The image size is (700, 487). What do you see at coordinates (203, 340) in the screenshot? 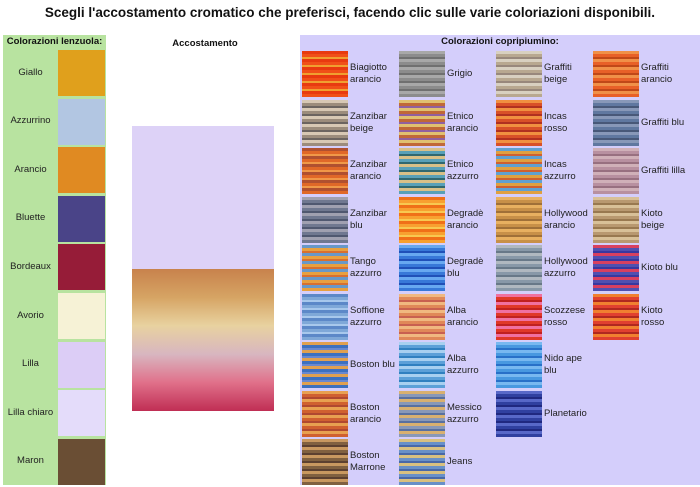
I see `preview-cover` at bounding box center [203, 340].